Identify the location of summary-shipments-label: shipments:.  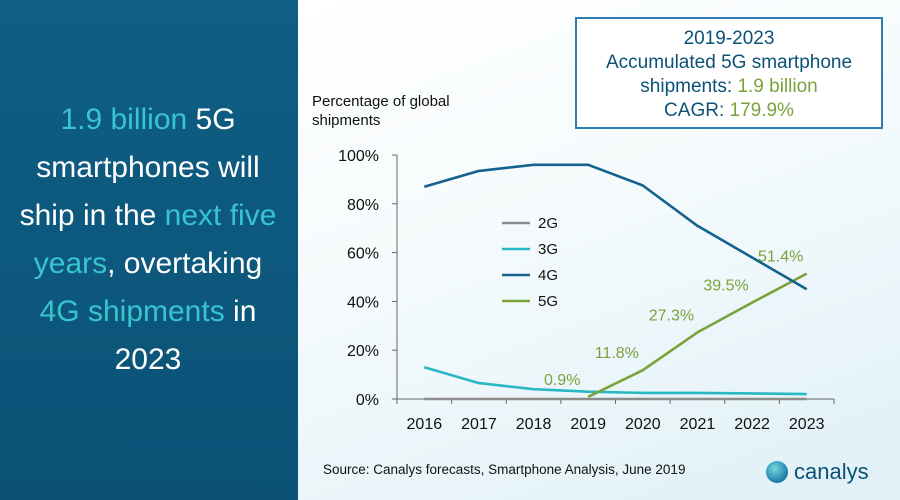
(689, 86).